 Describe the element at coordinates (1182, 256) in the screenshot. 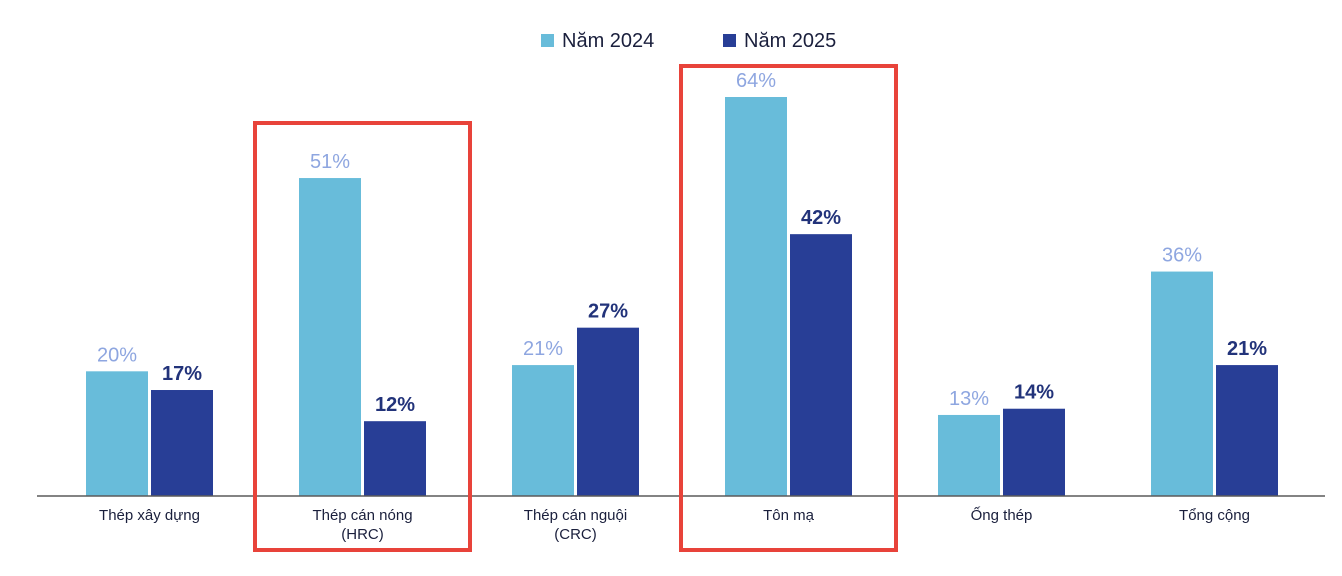

I see `data-label: 36%` at that location.